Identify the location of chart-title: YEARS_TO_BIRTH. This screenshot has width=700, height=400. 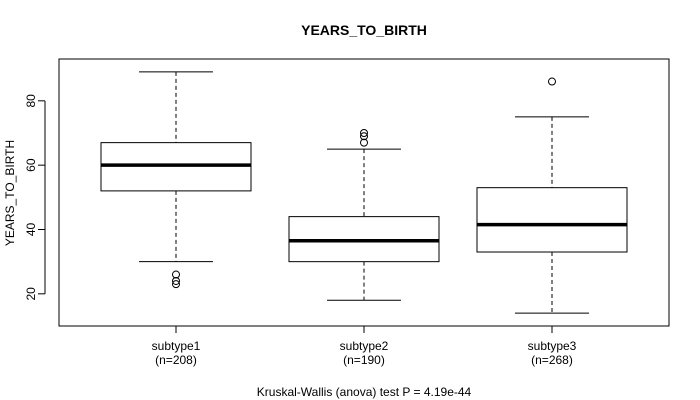
(364, 30).